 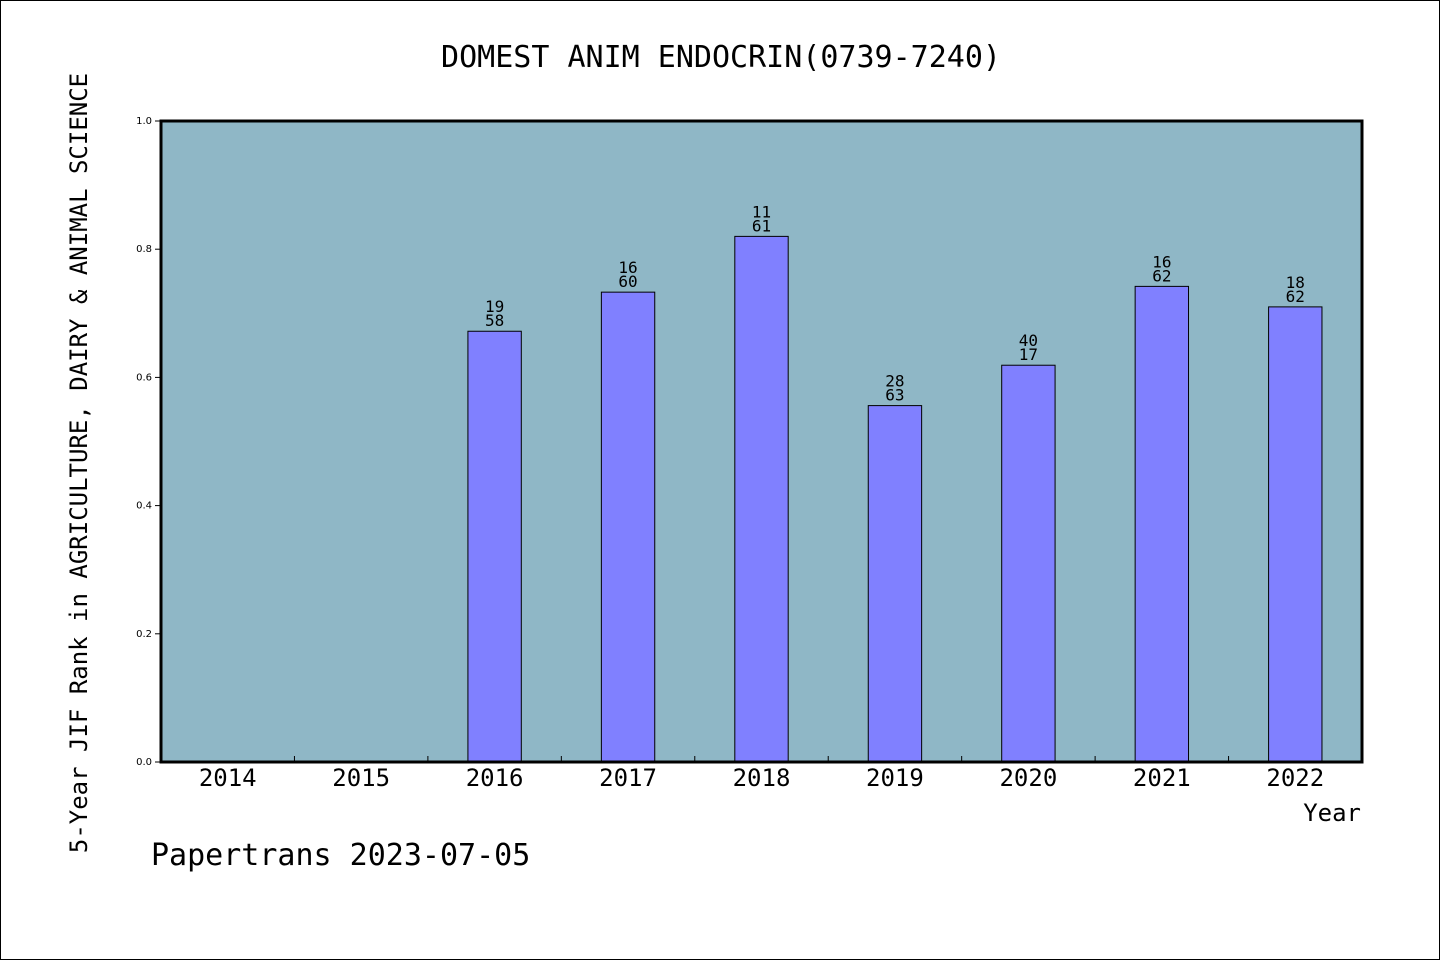 I want to click on bar-2019, so click(x=895, y=584).